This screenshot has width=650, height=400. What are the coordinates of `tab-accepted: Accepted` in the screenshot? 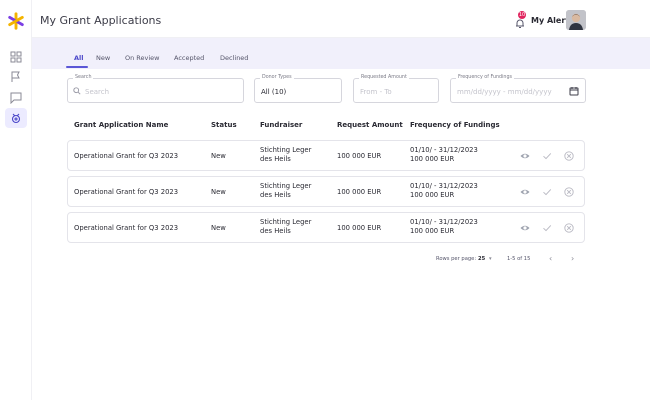 It's located at (189, 58).